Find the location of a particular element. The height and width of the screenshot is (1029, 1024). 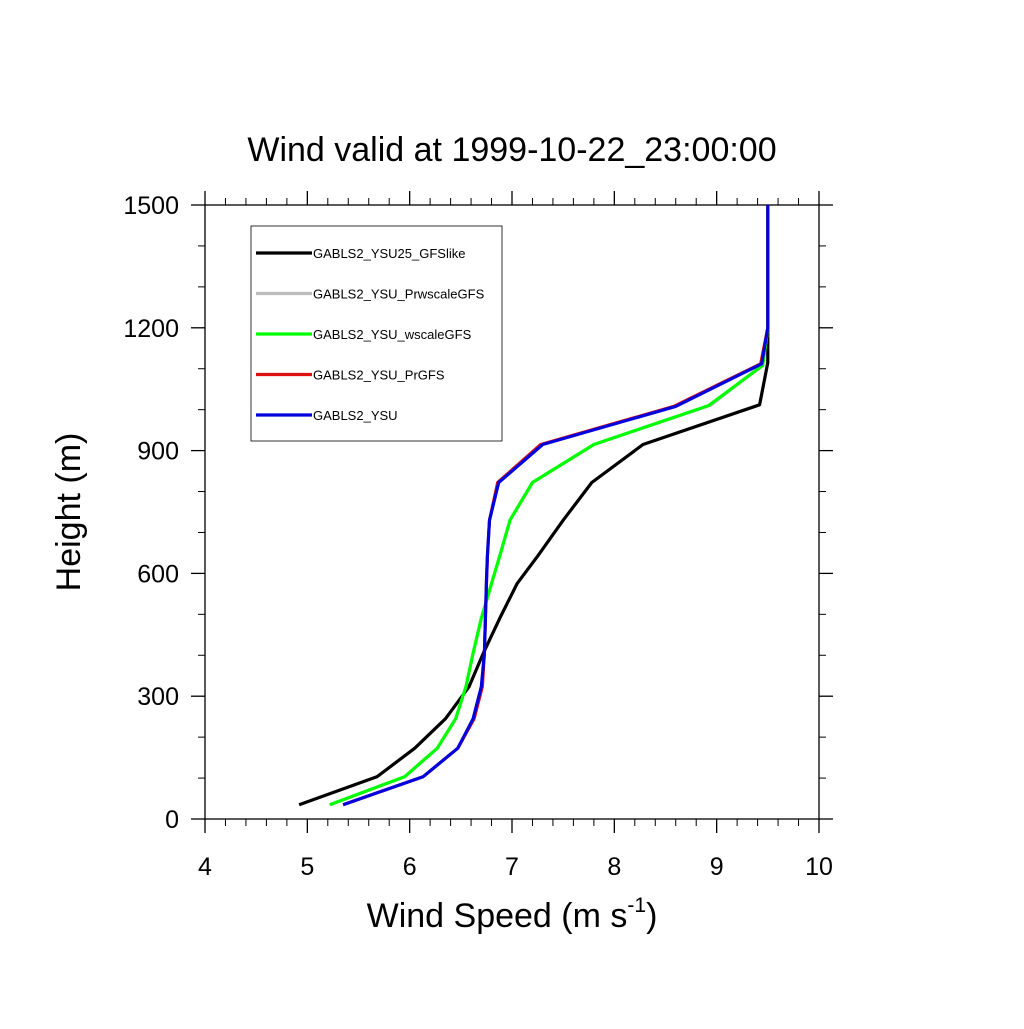

x-axis-label-superscript: -1 is located at coordinates (636, 905).